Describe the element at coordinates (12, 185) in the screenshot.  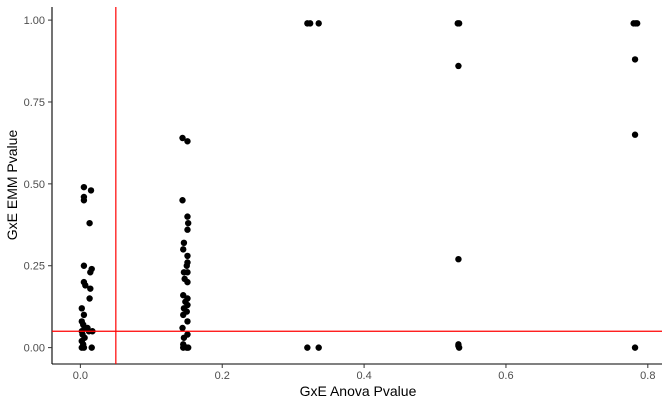
I see `y-axis-title: GxE EMM Pvalue` at that location.